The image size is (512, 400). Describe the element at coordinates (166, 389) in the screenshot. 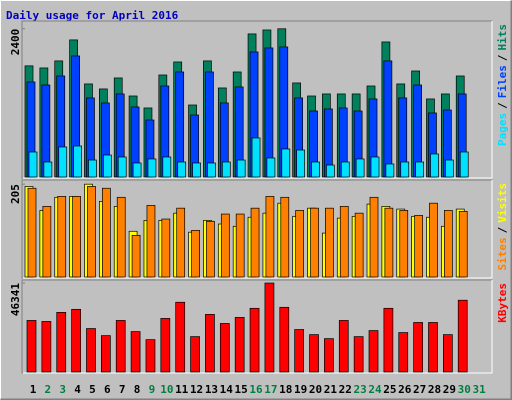

I see `x-tick-label: 10` at that location.